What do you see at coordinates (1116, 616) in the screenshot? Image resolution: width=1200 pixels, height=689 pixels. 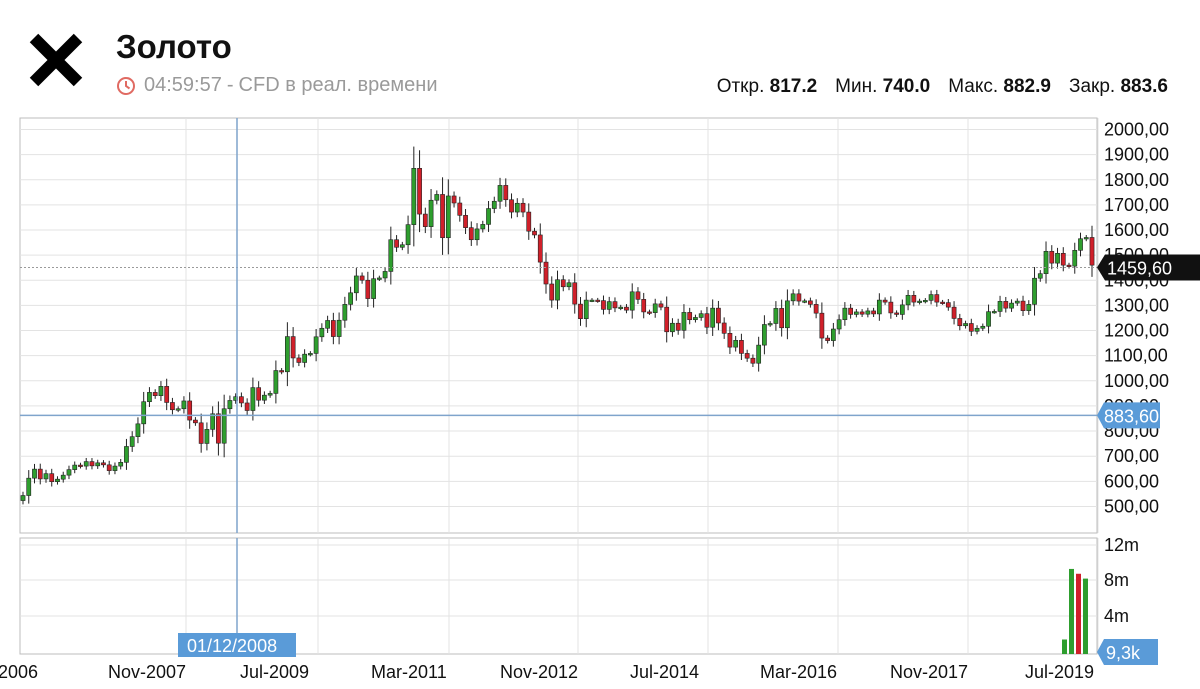 I see `volume-tick-label: 4m` at bounding box center [1116, 616].